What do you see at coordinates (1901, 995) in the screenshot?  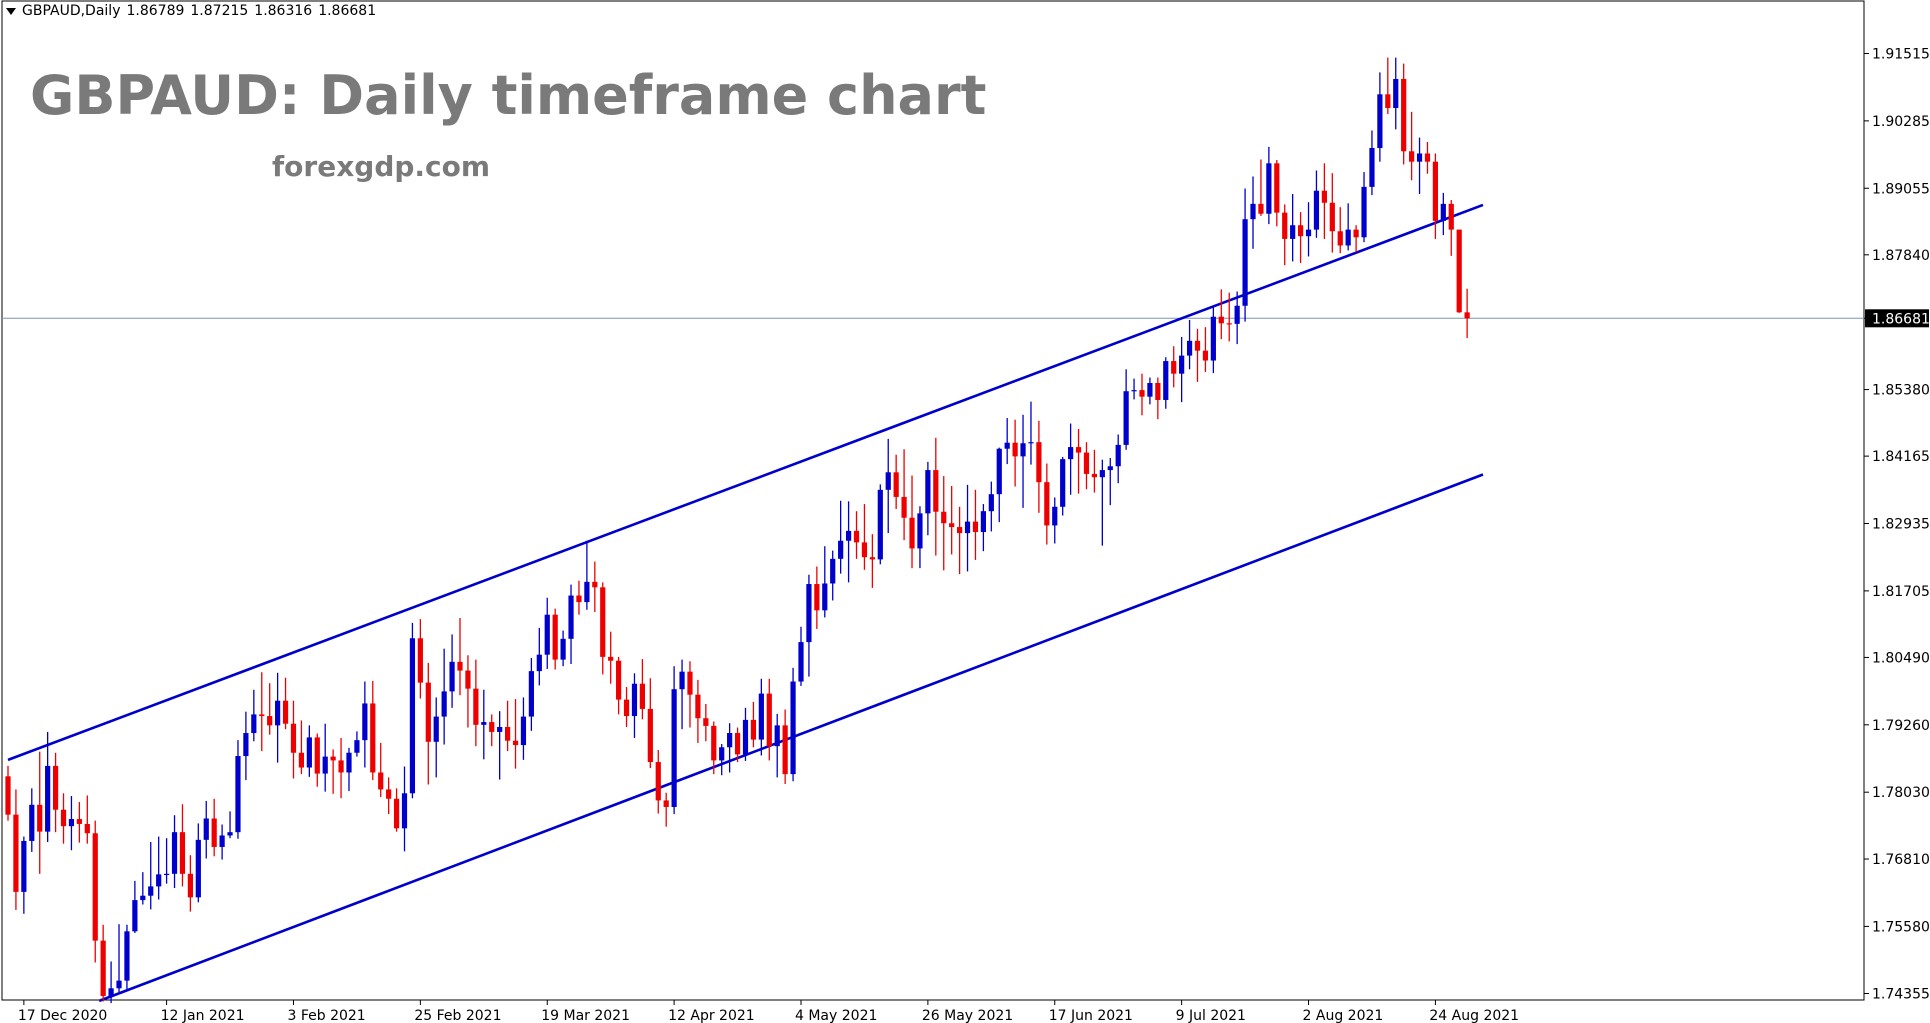 I see `y-tick-label: 1.74355` at bounding box center [1901, 995].